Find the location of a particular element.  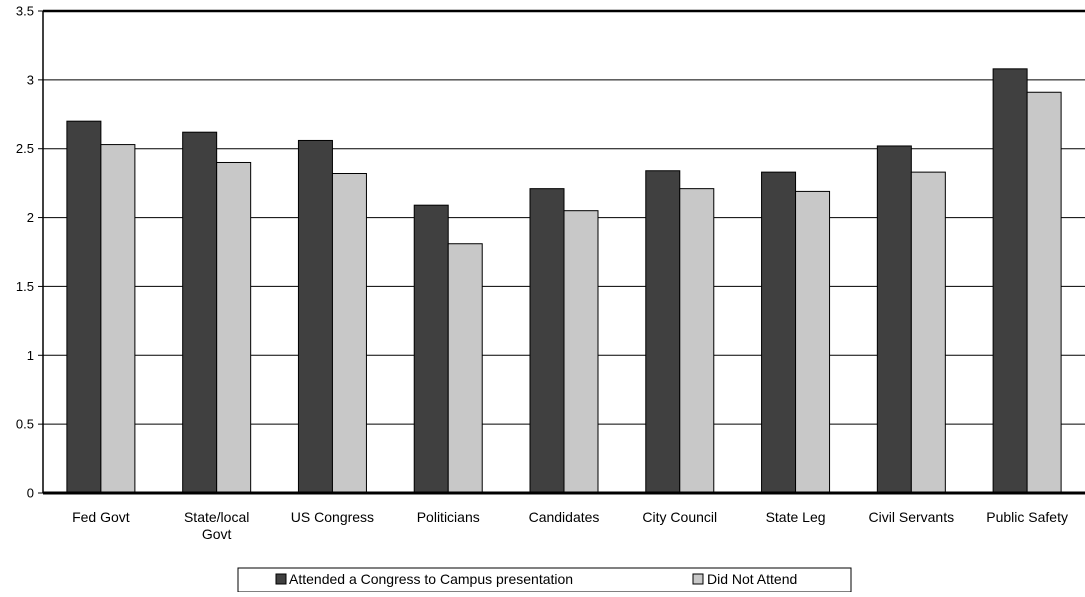

y-tick-label: 3.5 is located at coordinates (25, 11).